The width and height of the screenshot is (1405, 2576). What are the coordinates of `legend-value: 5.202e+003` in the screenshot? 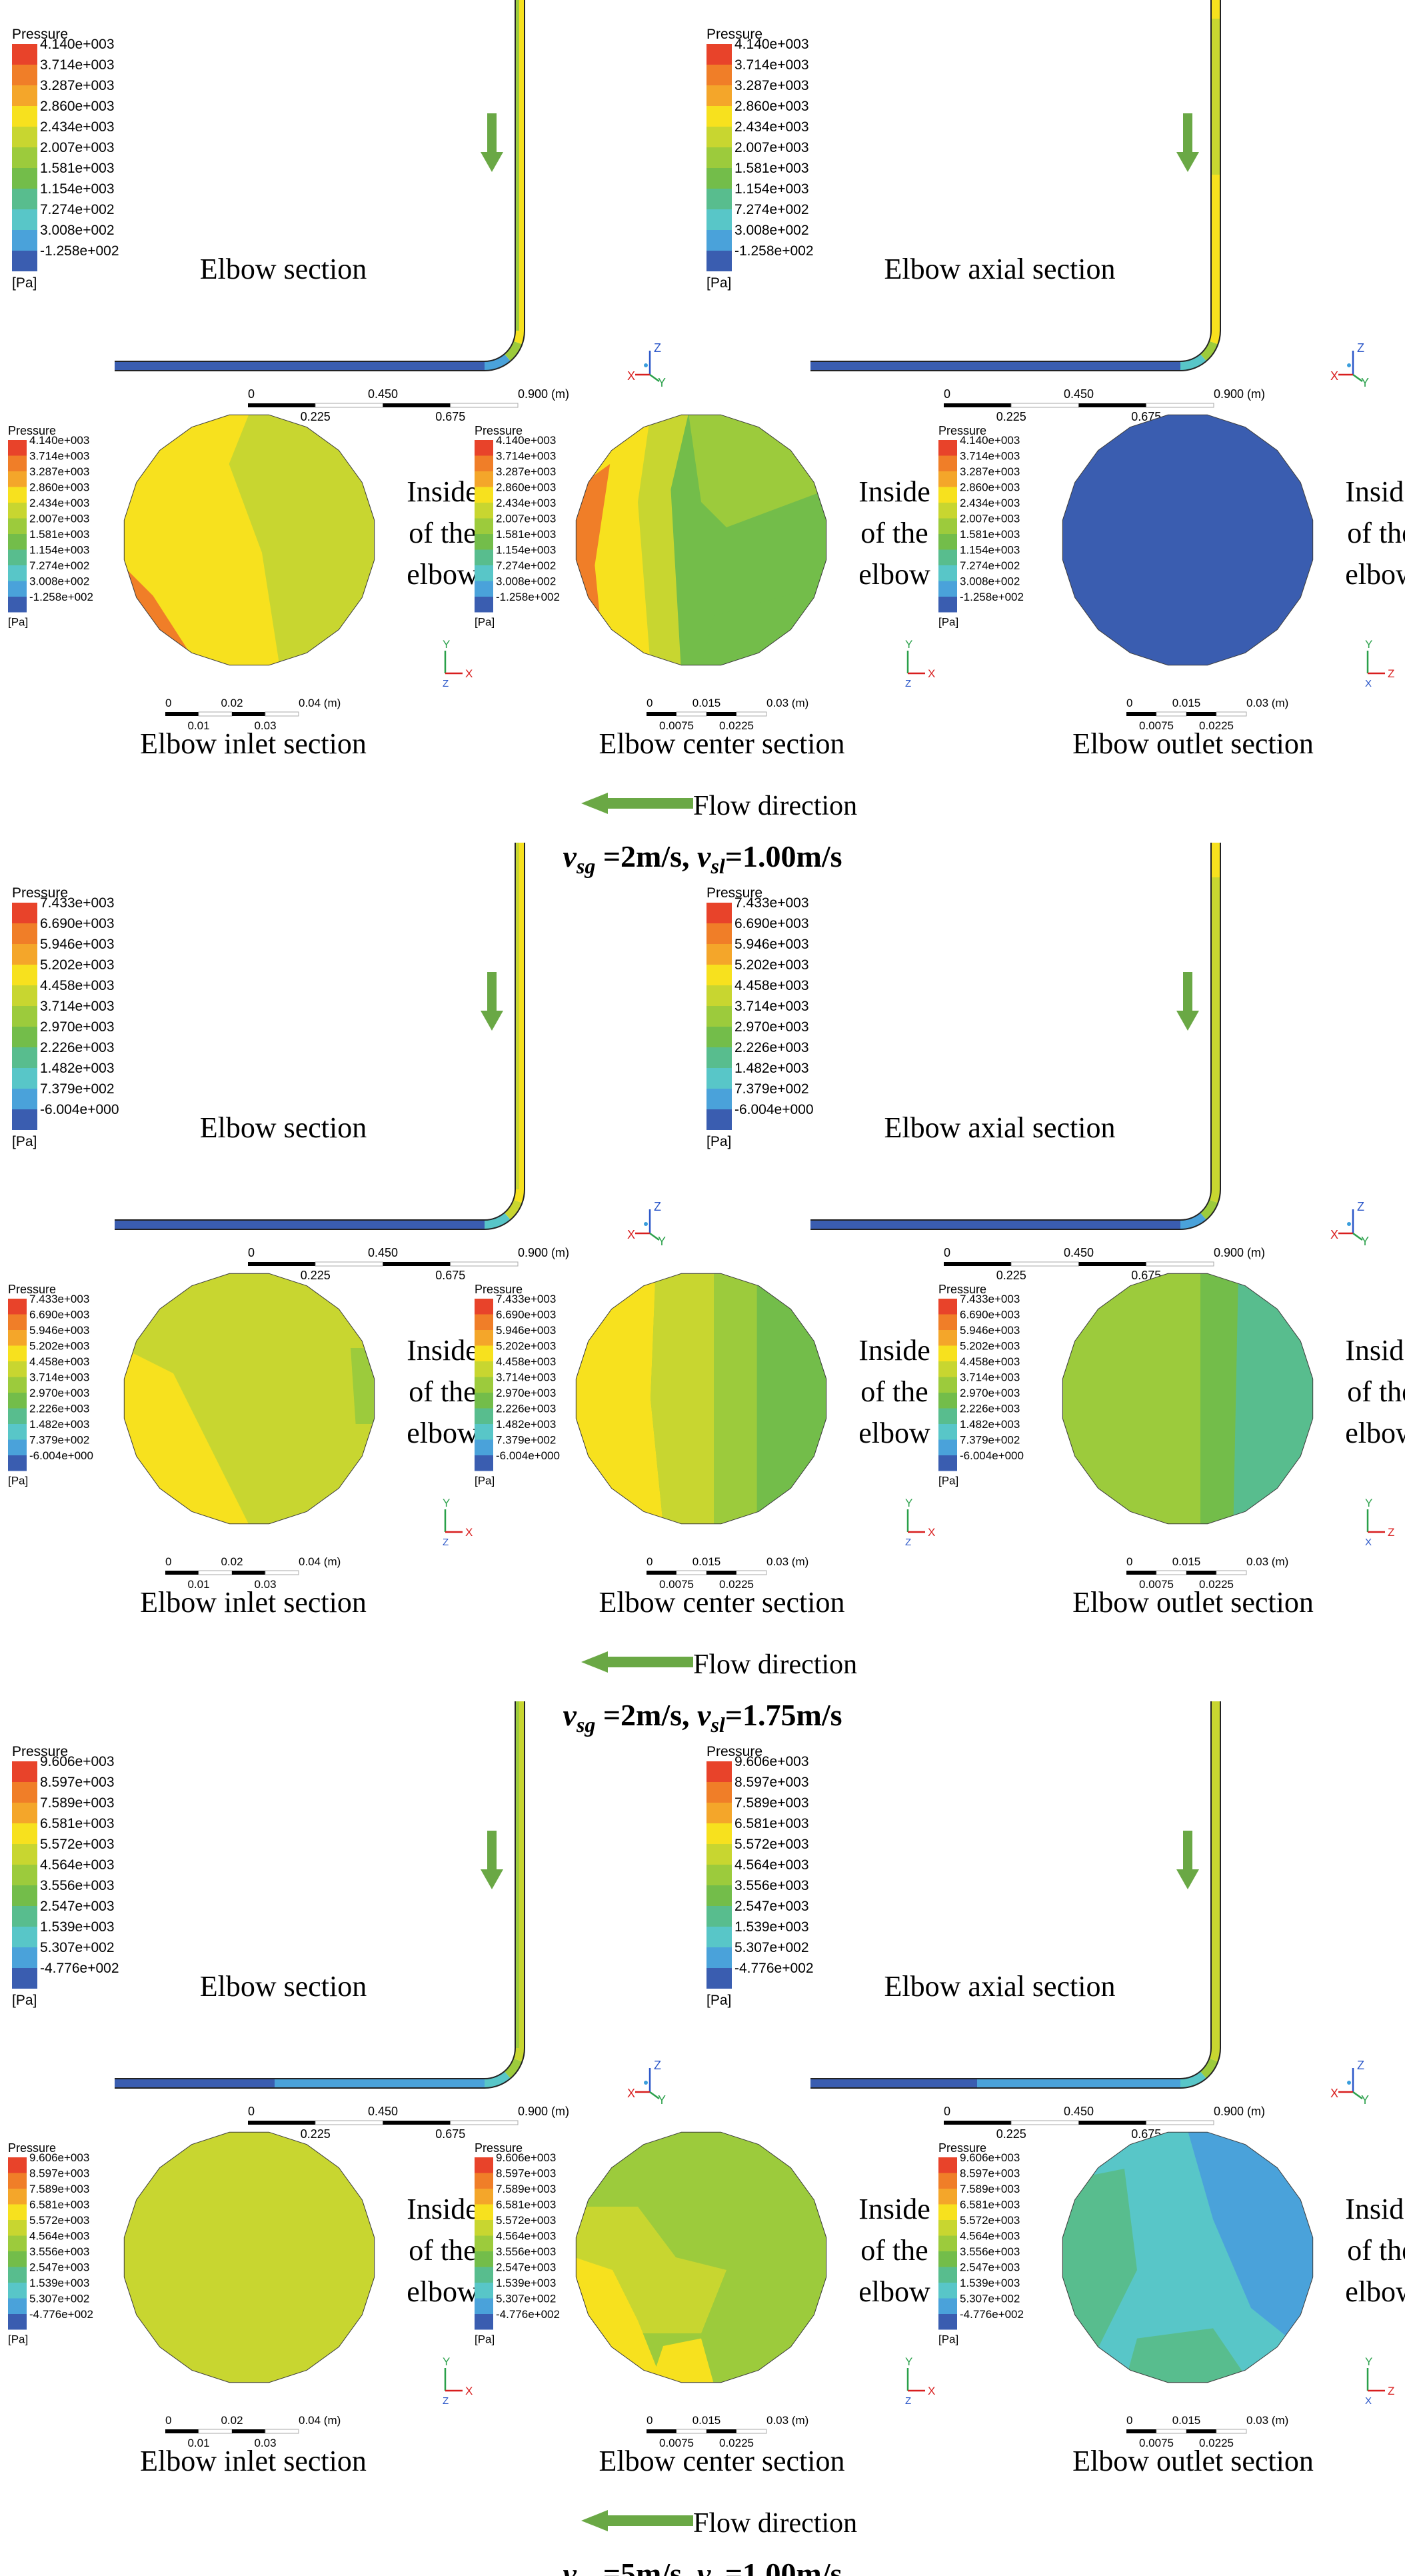 It's located at (526, 1346).